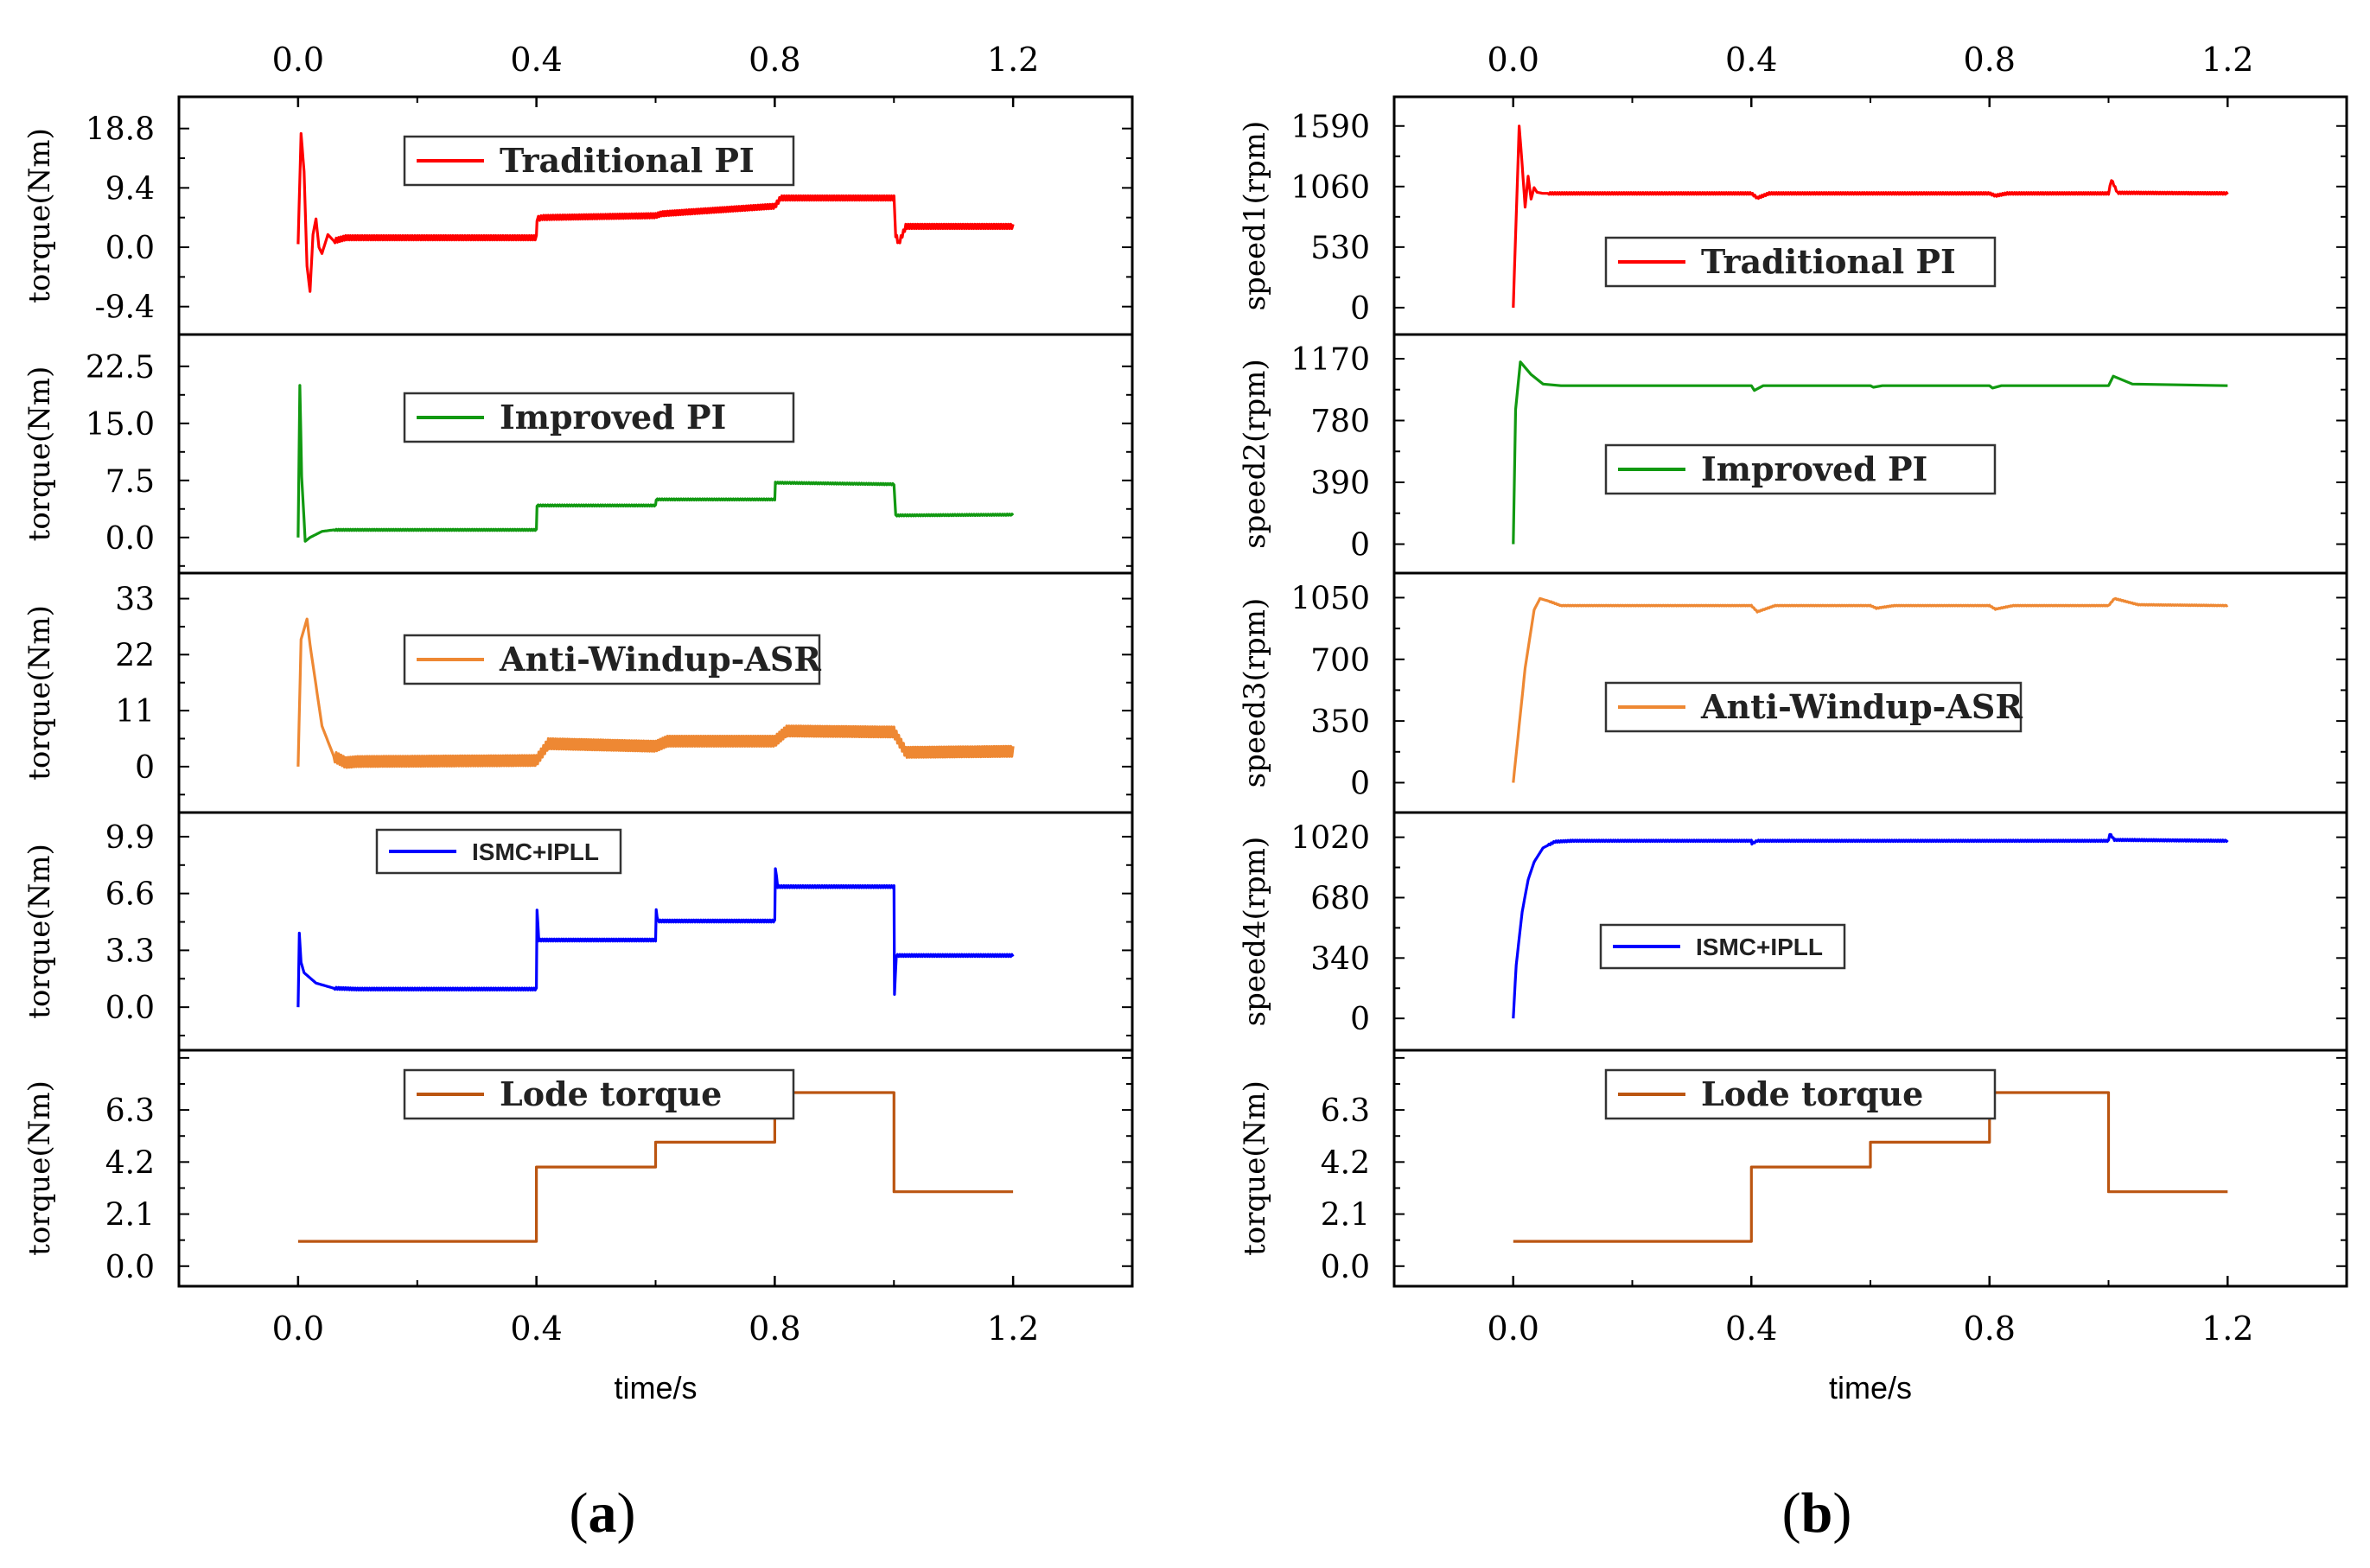 The height and width of the screenshot is (1568, 2370). What do you see at coordinates (1340, 722) in the screenshot?
I see `y-tick-label: 350` at bounding box center [1340, 722].